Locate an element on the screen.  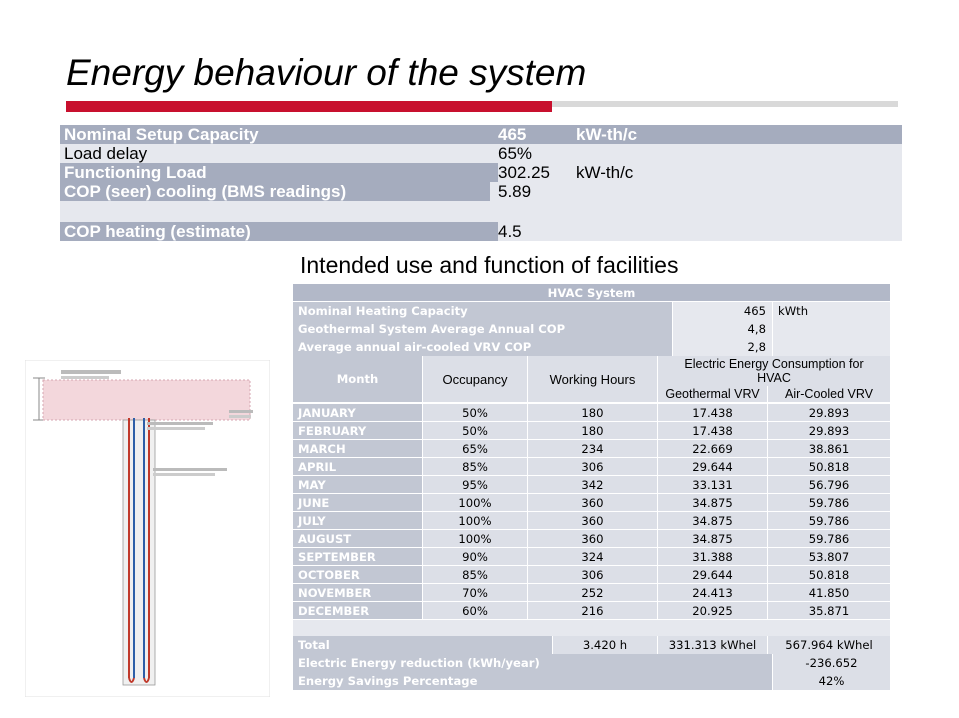
occupancy-cell: 65% is located at coordinates (475, 448).